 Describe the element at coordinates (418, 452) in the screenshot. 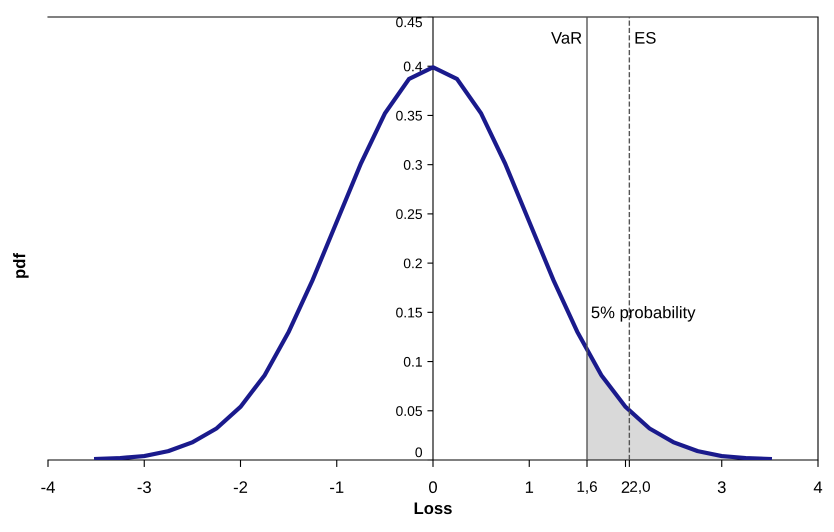

I see `y-tick-label: 0` at that location.